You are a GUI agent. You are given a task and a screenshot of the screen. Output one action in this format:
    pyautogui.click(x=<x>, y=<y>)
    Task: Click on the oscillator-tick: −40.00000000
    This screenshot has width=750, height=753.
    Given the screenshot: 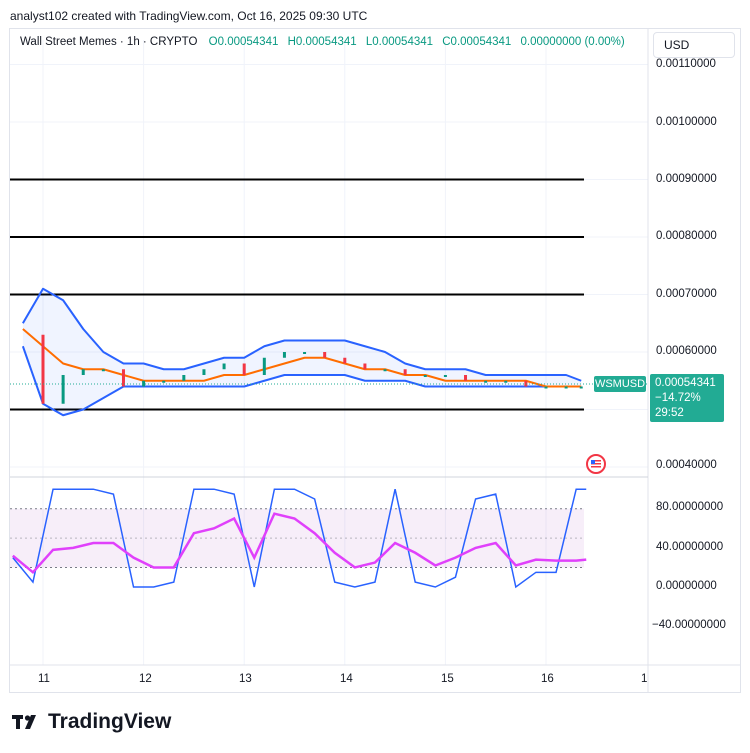 What is the action you would take?
    pyautogui.click(x=689, y=625)
    